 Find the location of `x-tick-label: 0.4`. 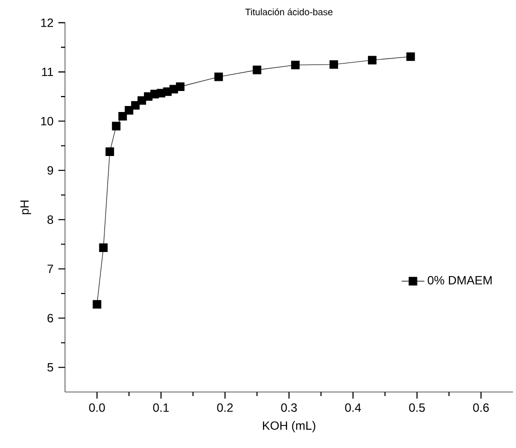

x-tick-label: 0.4 is located at coordinates (353, 407).